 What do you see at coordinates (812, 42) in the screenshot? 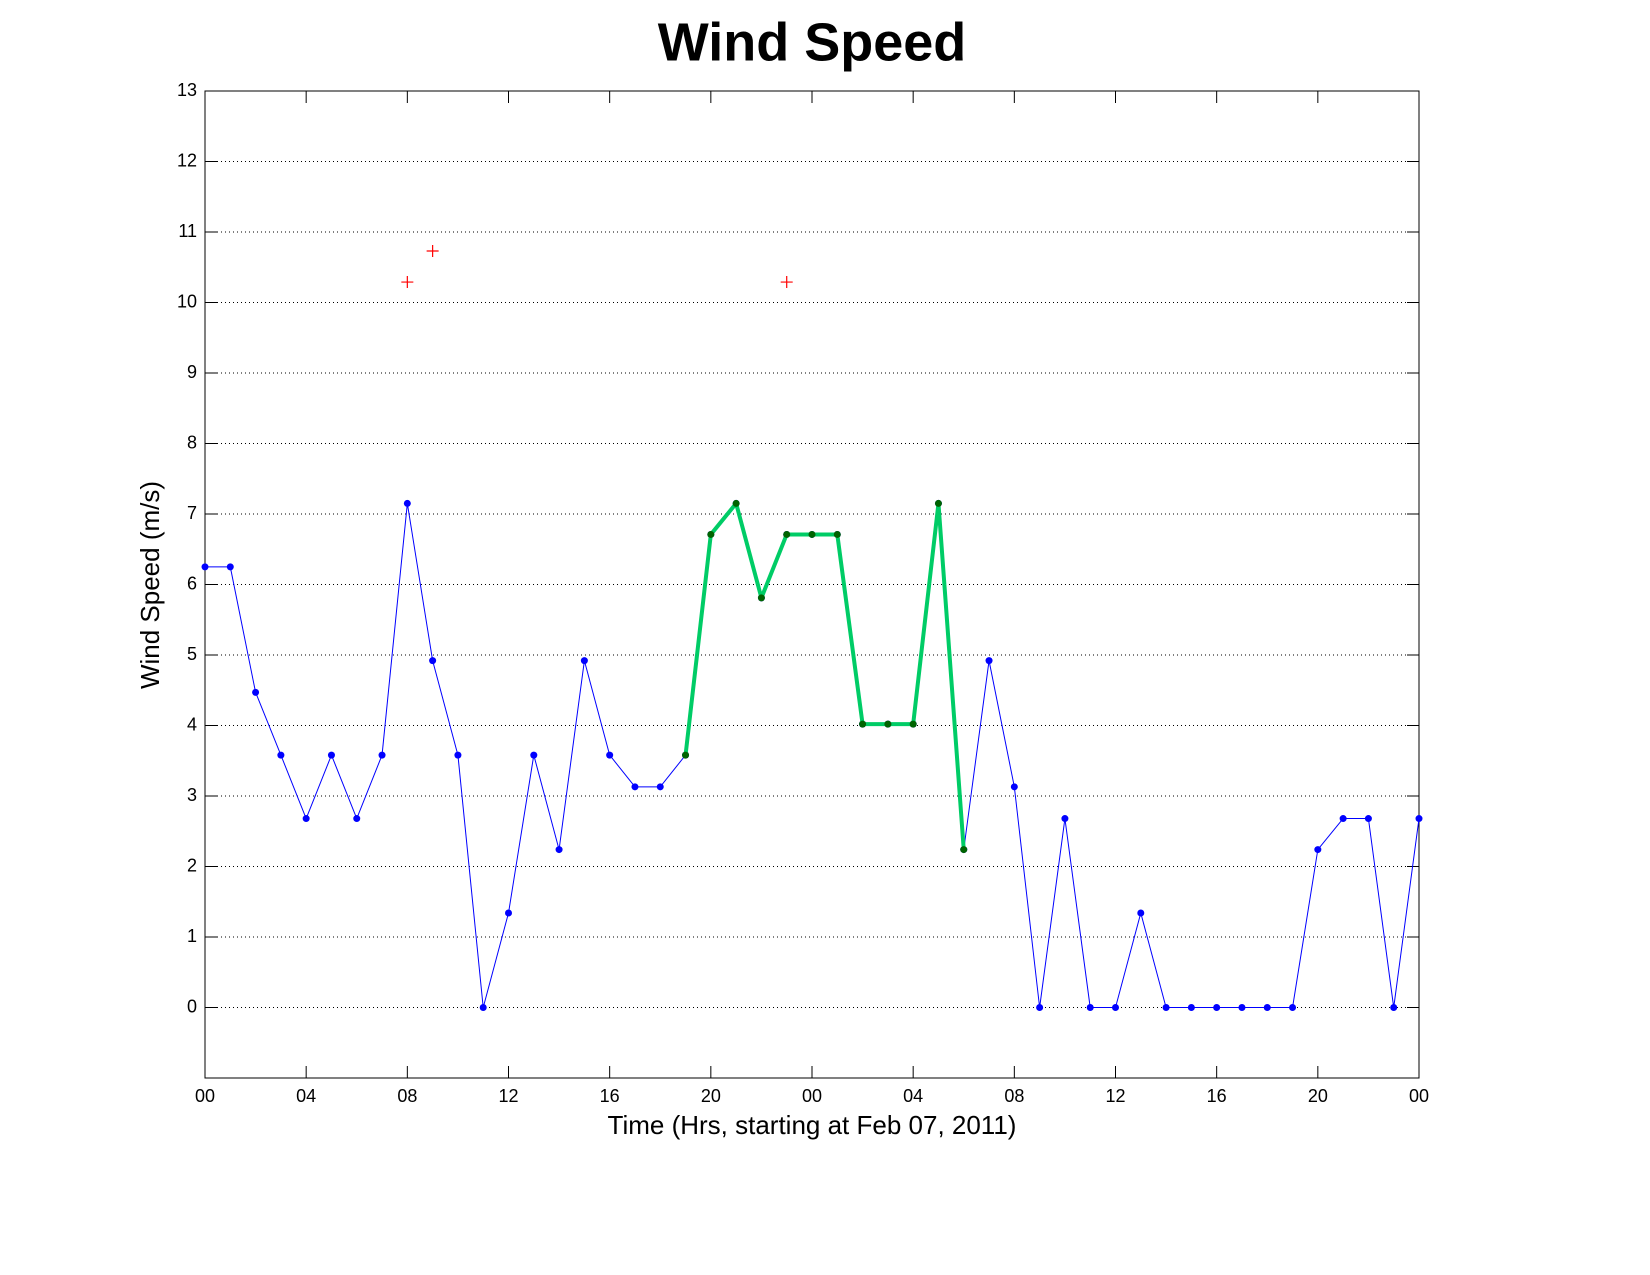
I see `chart-title: Wind Speed` at bounding box center [812, 42].